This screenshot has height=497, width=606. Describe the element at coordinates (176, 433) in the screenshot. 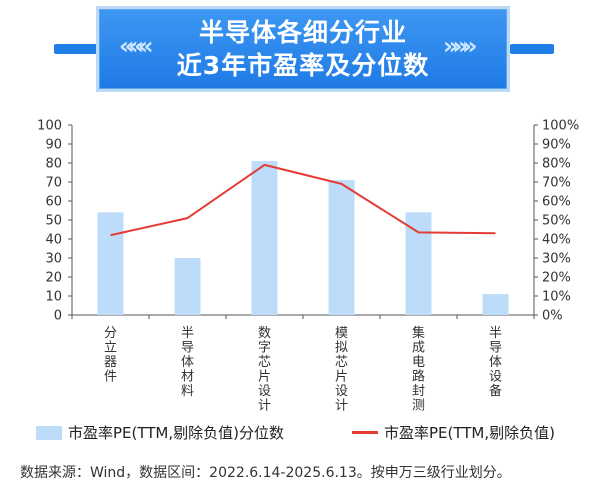

I see `legend-label-bar: 市盈率PE(TTM,剔除负值)分位数` at that location.